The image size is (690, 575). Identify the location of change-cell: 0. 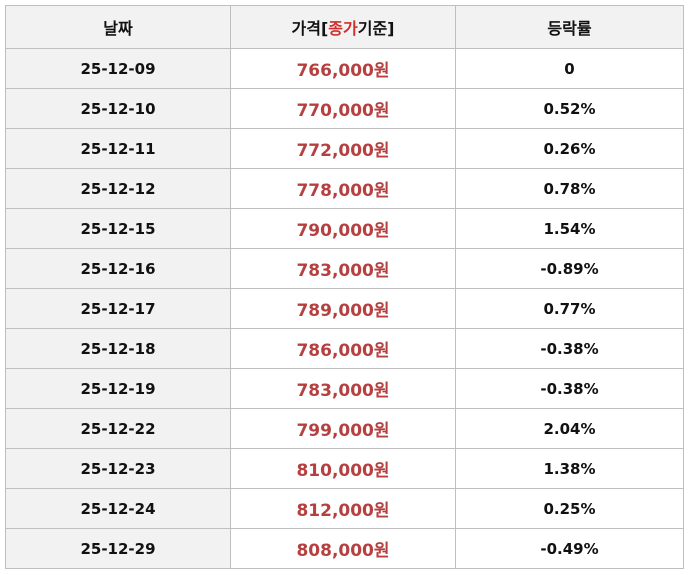
(569, 68).